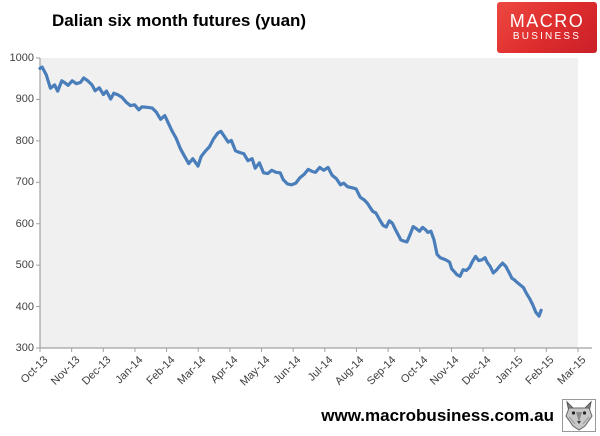 This screenshot has width=600, height=436. What do you see at coordinates (24, 223) in the screenshot?
I see `y-axis-label: 600` at bounding box center [24, 223].